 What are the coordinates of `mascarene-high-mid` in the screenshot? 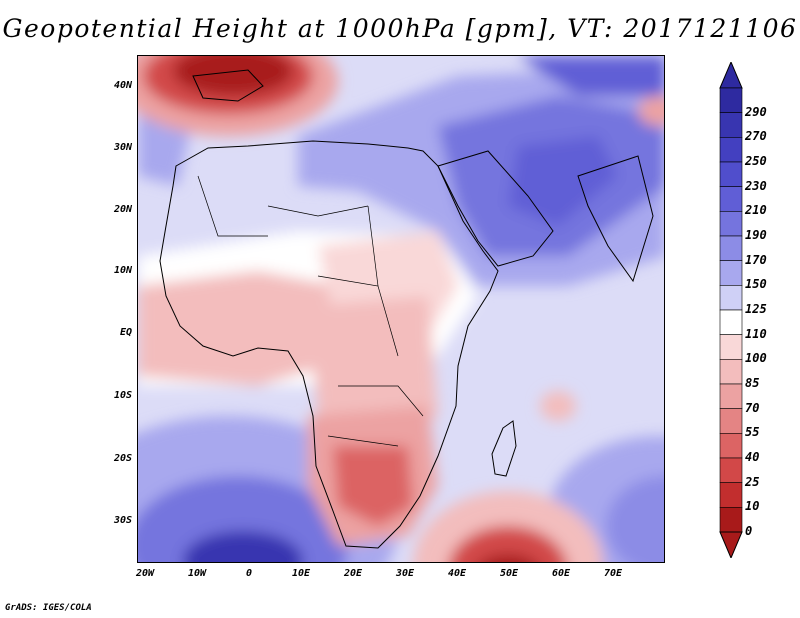 It's located at (508, 544).